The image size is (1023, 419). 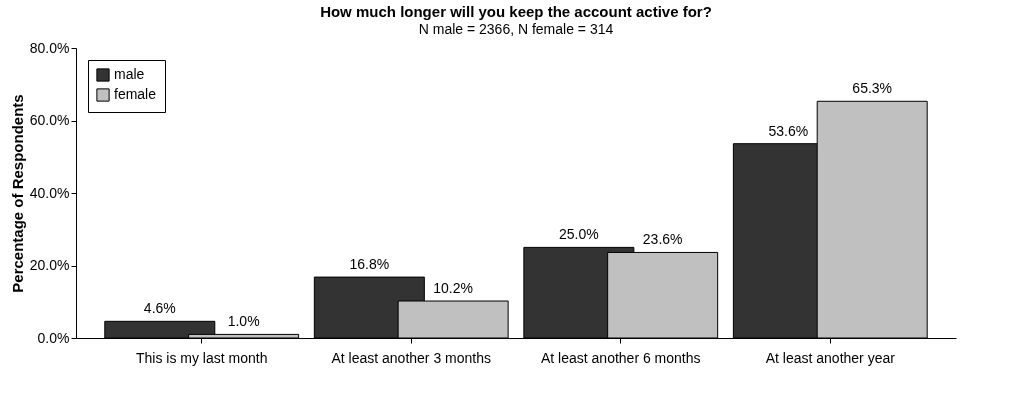 I want to click on data-label: 23.6%, so click(x=662, y=239).